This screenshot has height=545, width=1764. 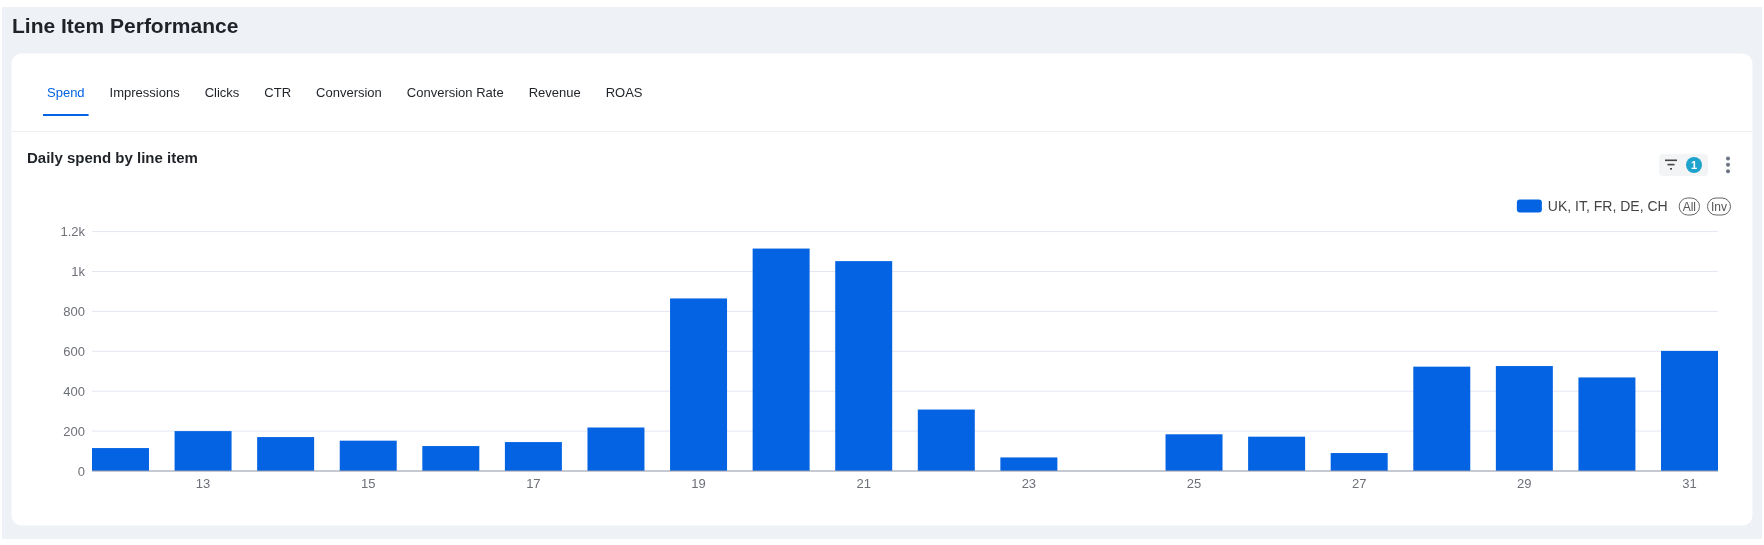 What do you see at coordinates (78, 272) in the screenshot?
I see `y-tick-label: 1k` at bounding box center [78, 272].